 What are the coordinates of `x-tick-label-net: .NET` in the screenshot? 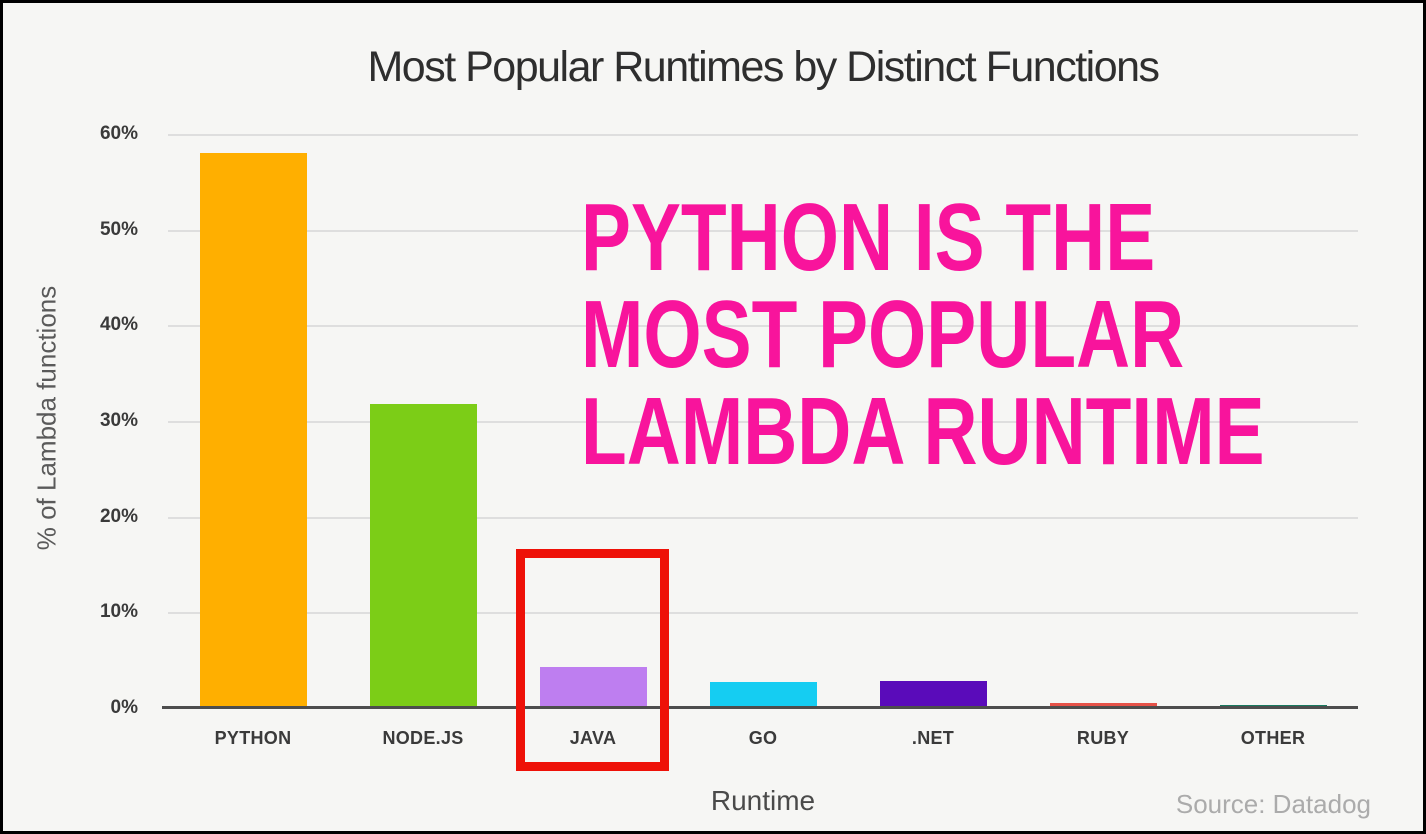 It's located at (933, 738).